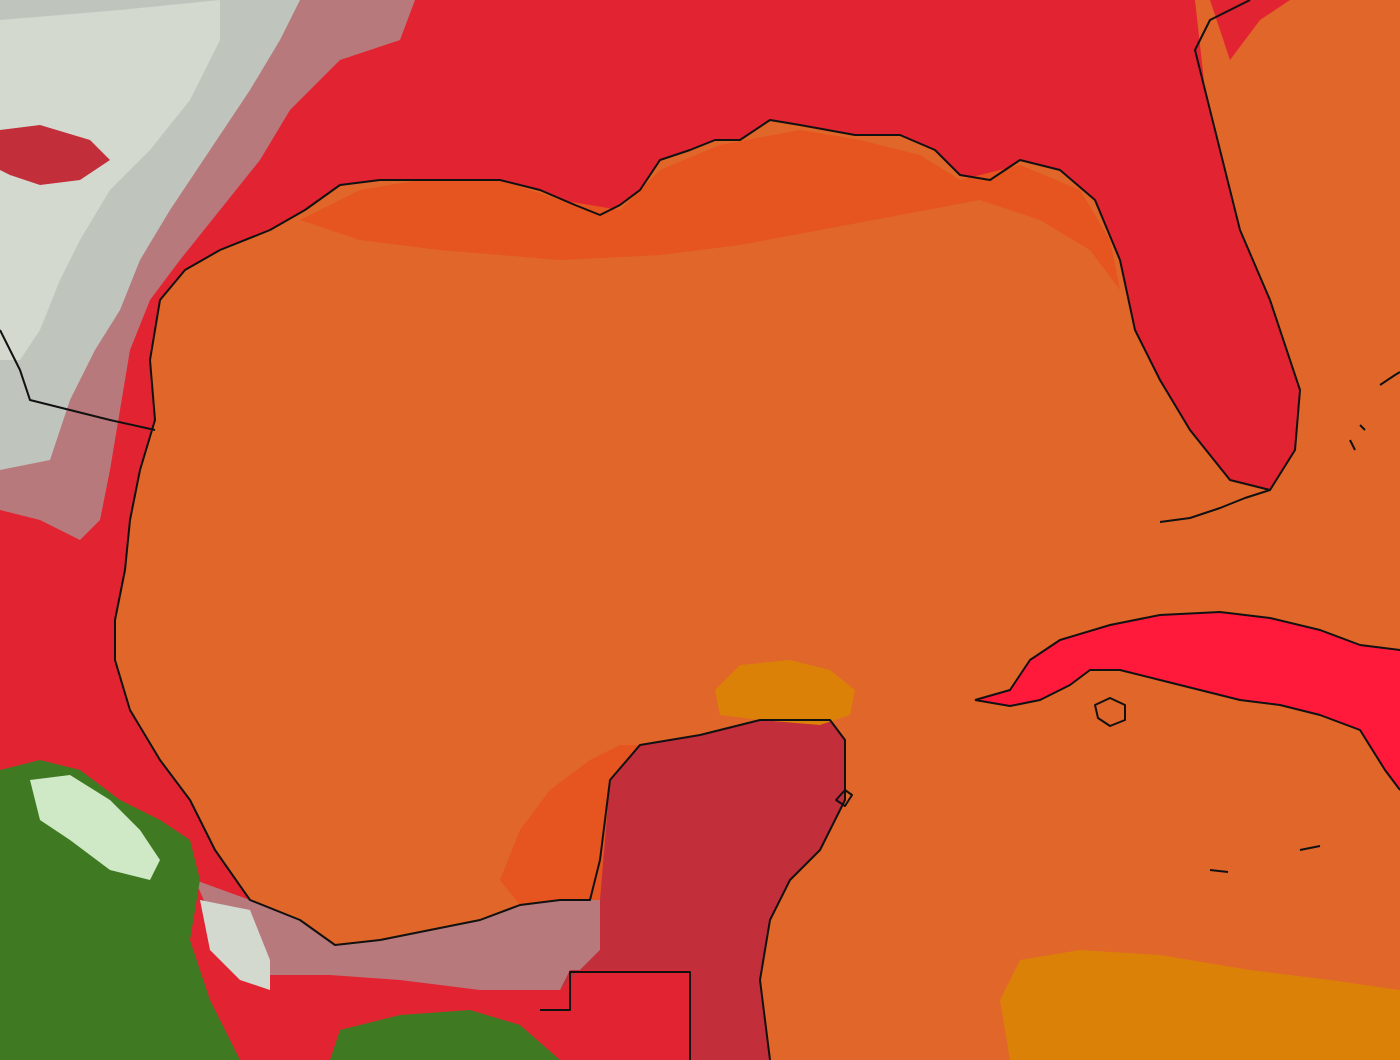  I want to click on yucatan-land-field, so click(702, 890).